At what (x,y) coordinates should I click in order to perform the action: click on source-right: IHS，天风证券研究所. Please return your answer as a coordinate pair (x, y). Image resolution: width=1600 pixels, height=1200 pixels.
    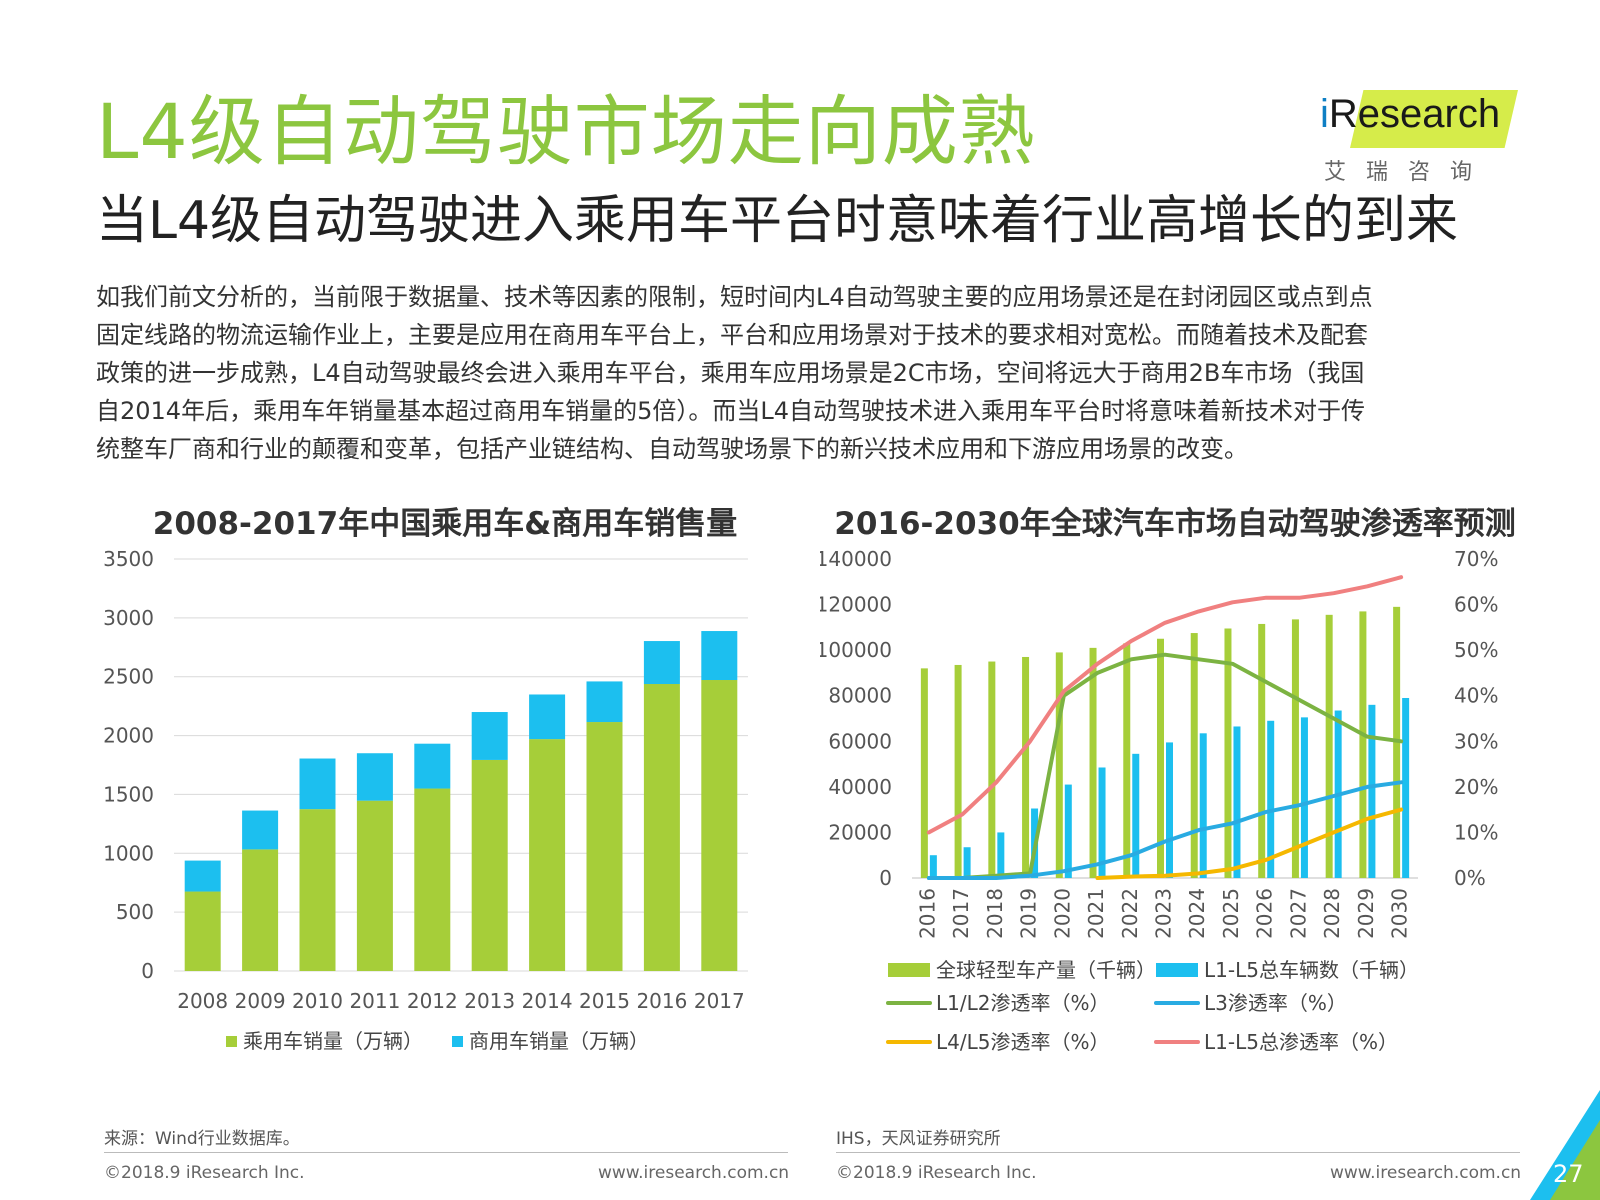
    Looking at the image, I should click on (918, 1139).